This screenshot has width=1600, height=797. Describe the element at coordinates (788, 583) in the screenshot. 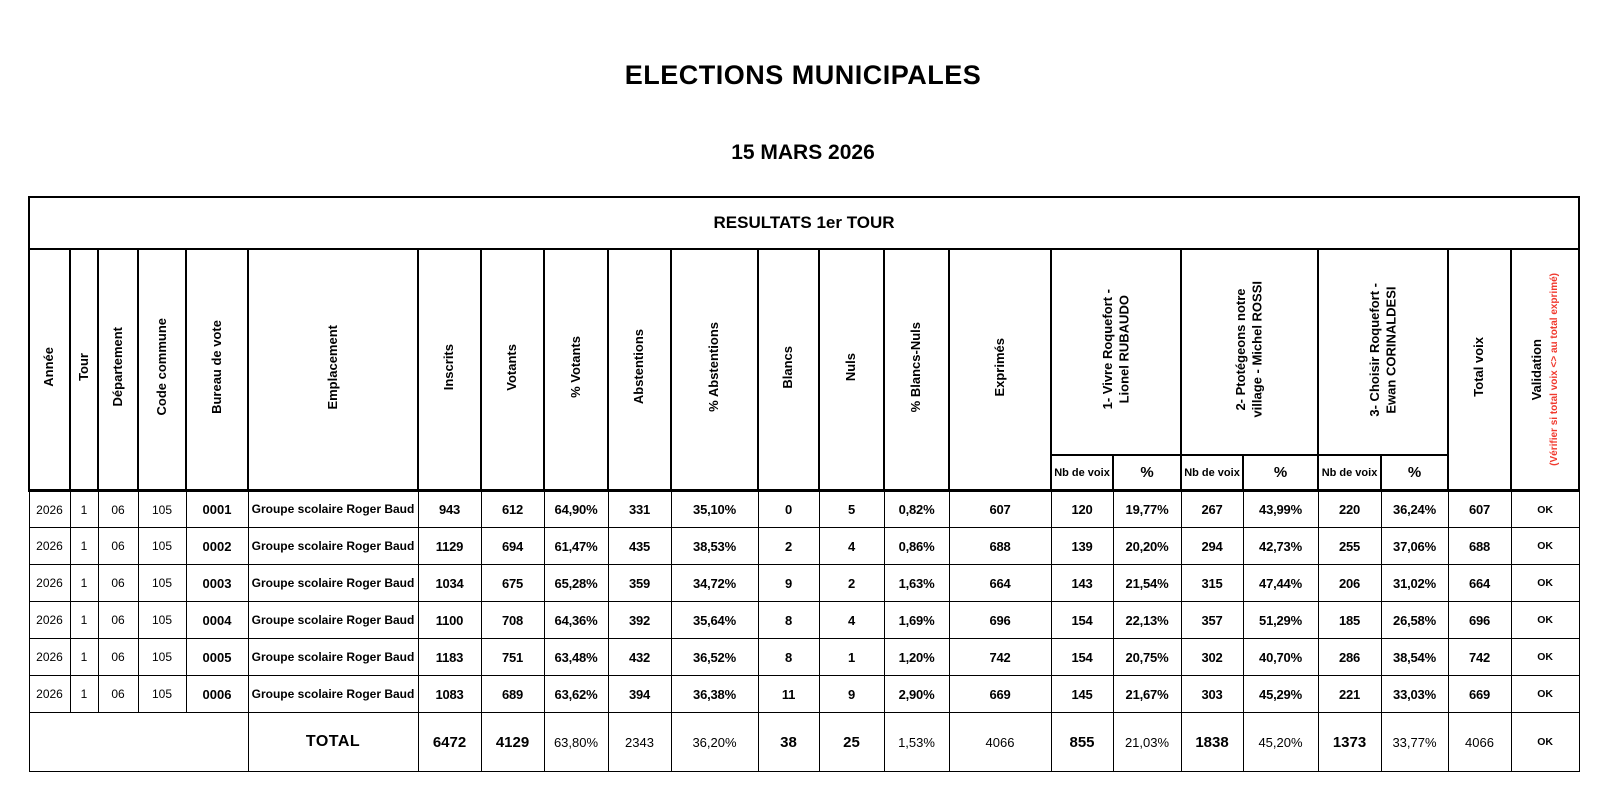

I see `cell-blancs: 9` at that location.